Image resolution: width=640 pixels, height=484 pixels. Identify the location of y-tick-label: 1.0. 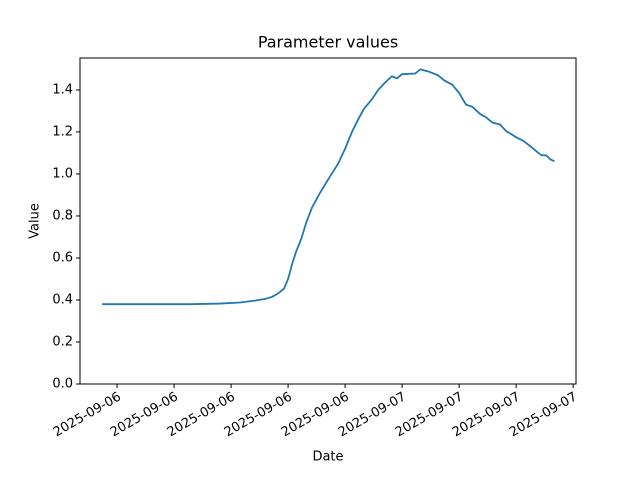
(62, 173).